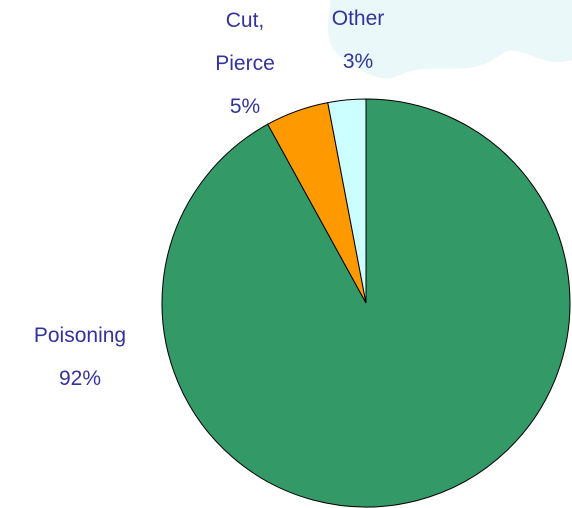 This screenshot has width=572, height=508. Describe the element at coordinates (245, 106) in the screenshot. I see `value-label: 5%` at that location.